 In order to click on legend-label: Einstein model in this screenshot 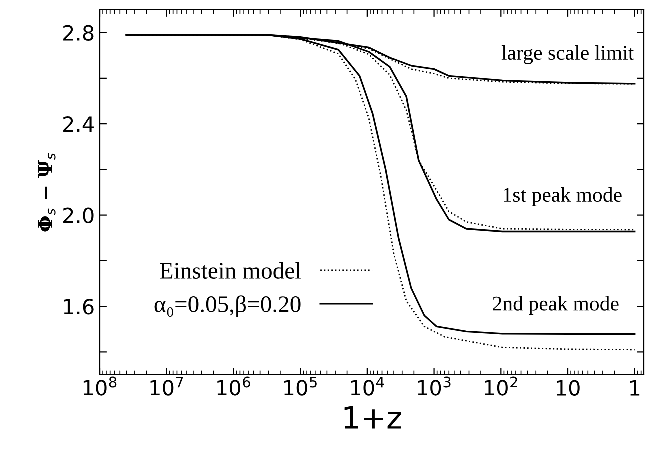, I will do `click(231, 270)`.